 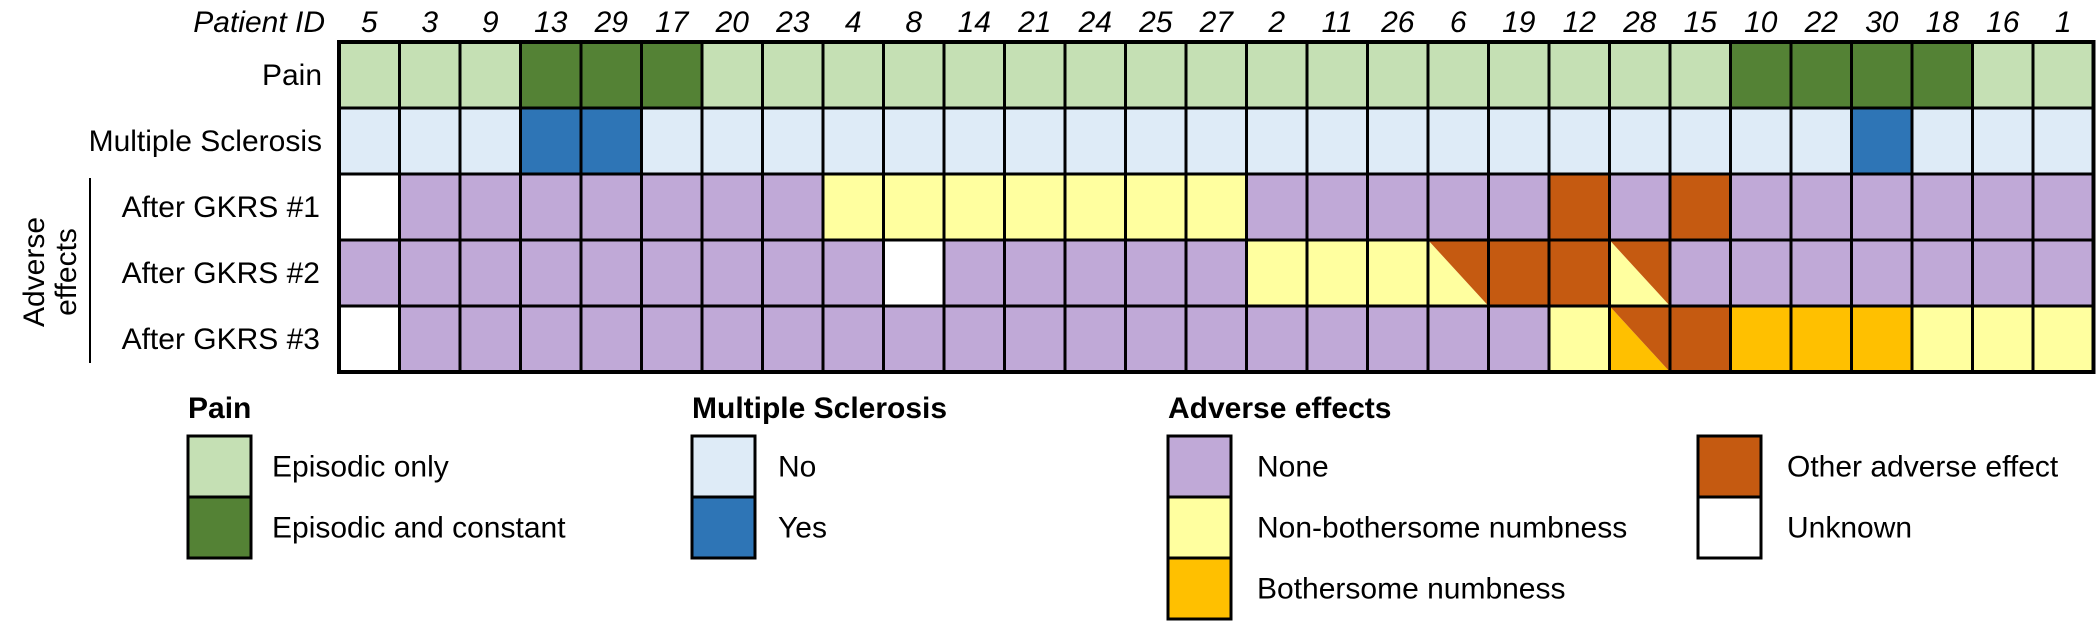 What do you see at coordinates (2063, 22) in the screenshot?
I see `patient-id-label: 1` at bounding box center [2063, 22].